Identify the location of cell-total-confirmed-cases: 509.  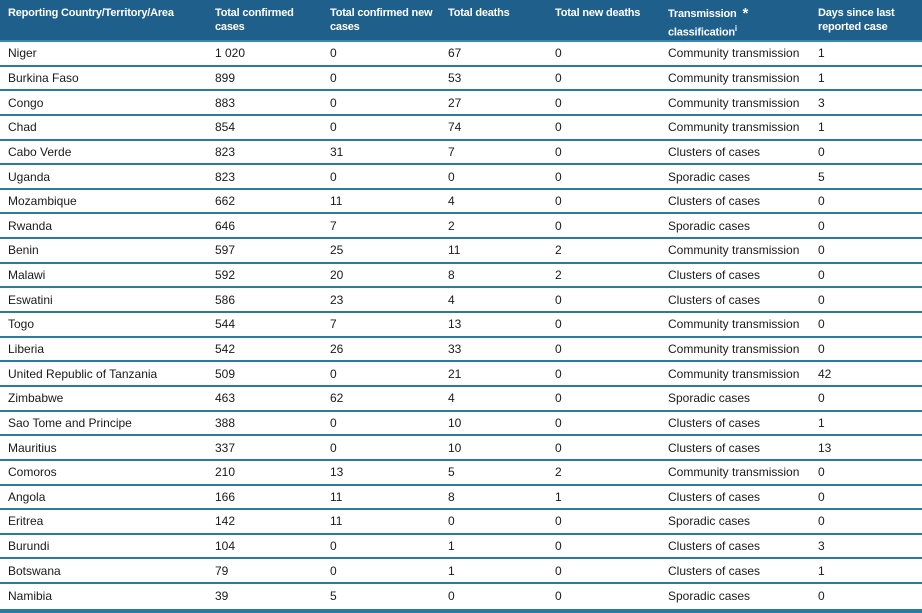
(225, 373).